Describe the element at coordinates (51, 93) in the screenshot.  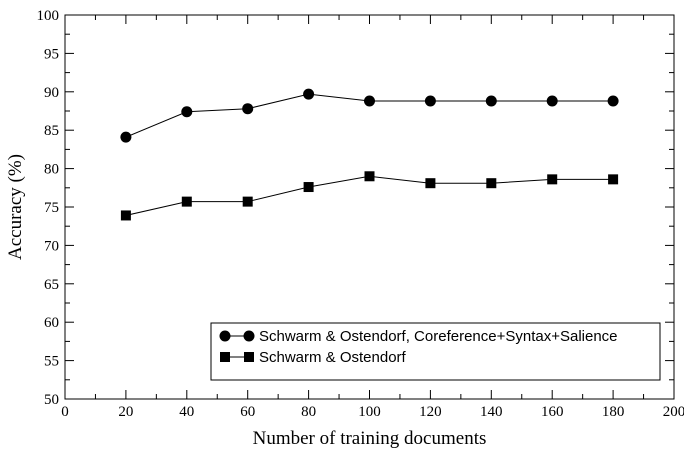
I see `y-tick-label: 90` at that location.